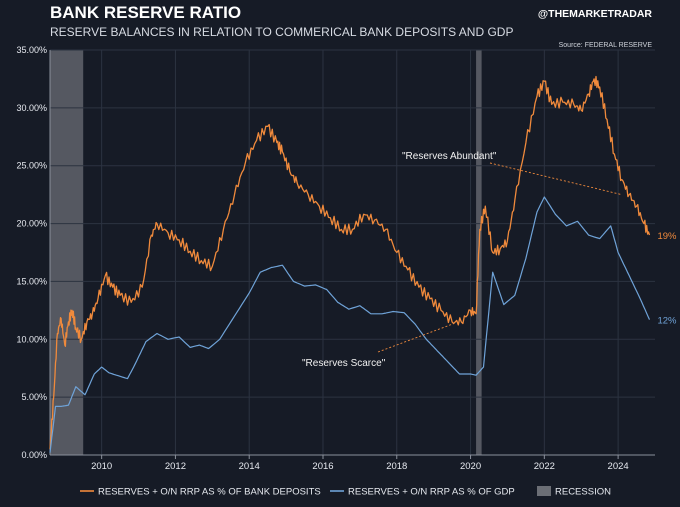  Describe the element at coordinates (344, 363) in the screenshot. I see `annotation-reserves-scarce: "Reserves Scarce"` at that location.